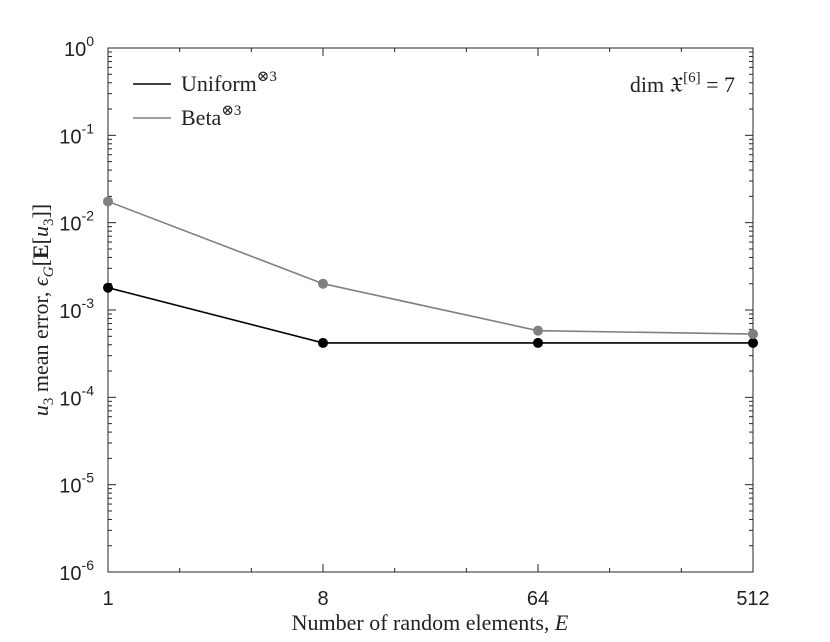 This screenshot has width=830, height=642. I want to click on y-tick-label: 10⁻³, so click(76, 309).